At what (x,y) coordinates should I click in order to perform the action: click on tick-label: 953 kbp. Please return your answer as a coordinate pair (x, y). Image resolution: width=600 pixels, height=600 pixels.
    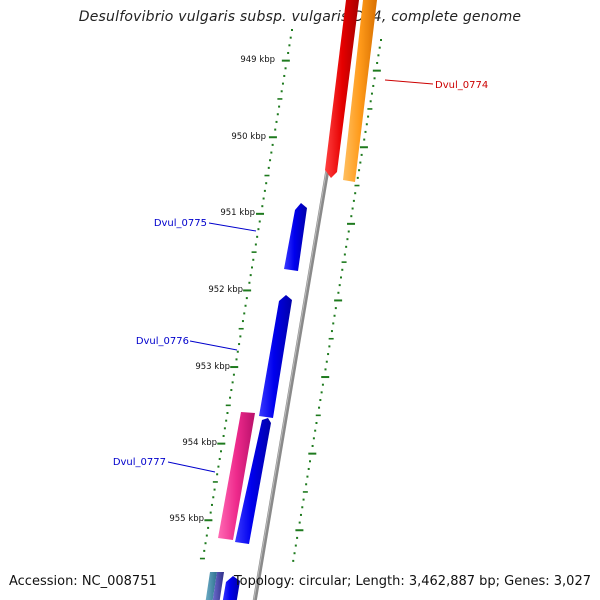
    Looking at the image, I should click on (212, 367).